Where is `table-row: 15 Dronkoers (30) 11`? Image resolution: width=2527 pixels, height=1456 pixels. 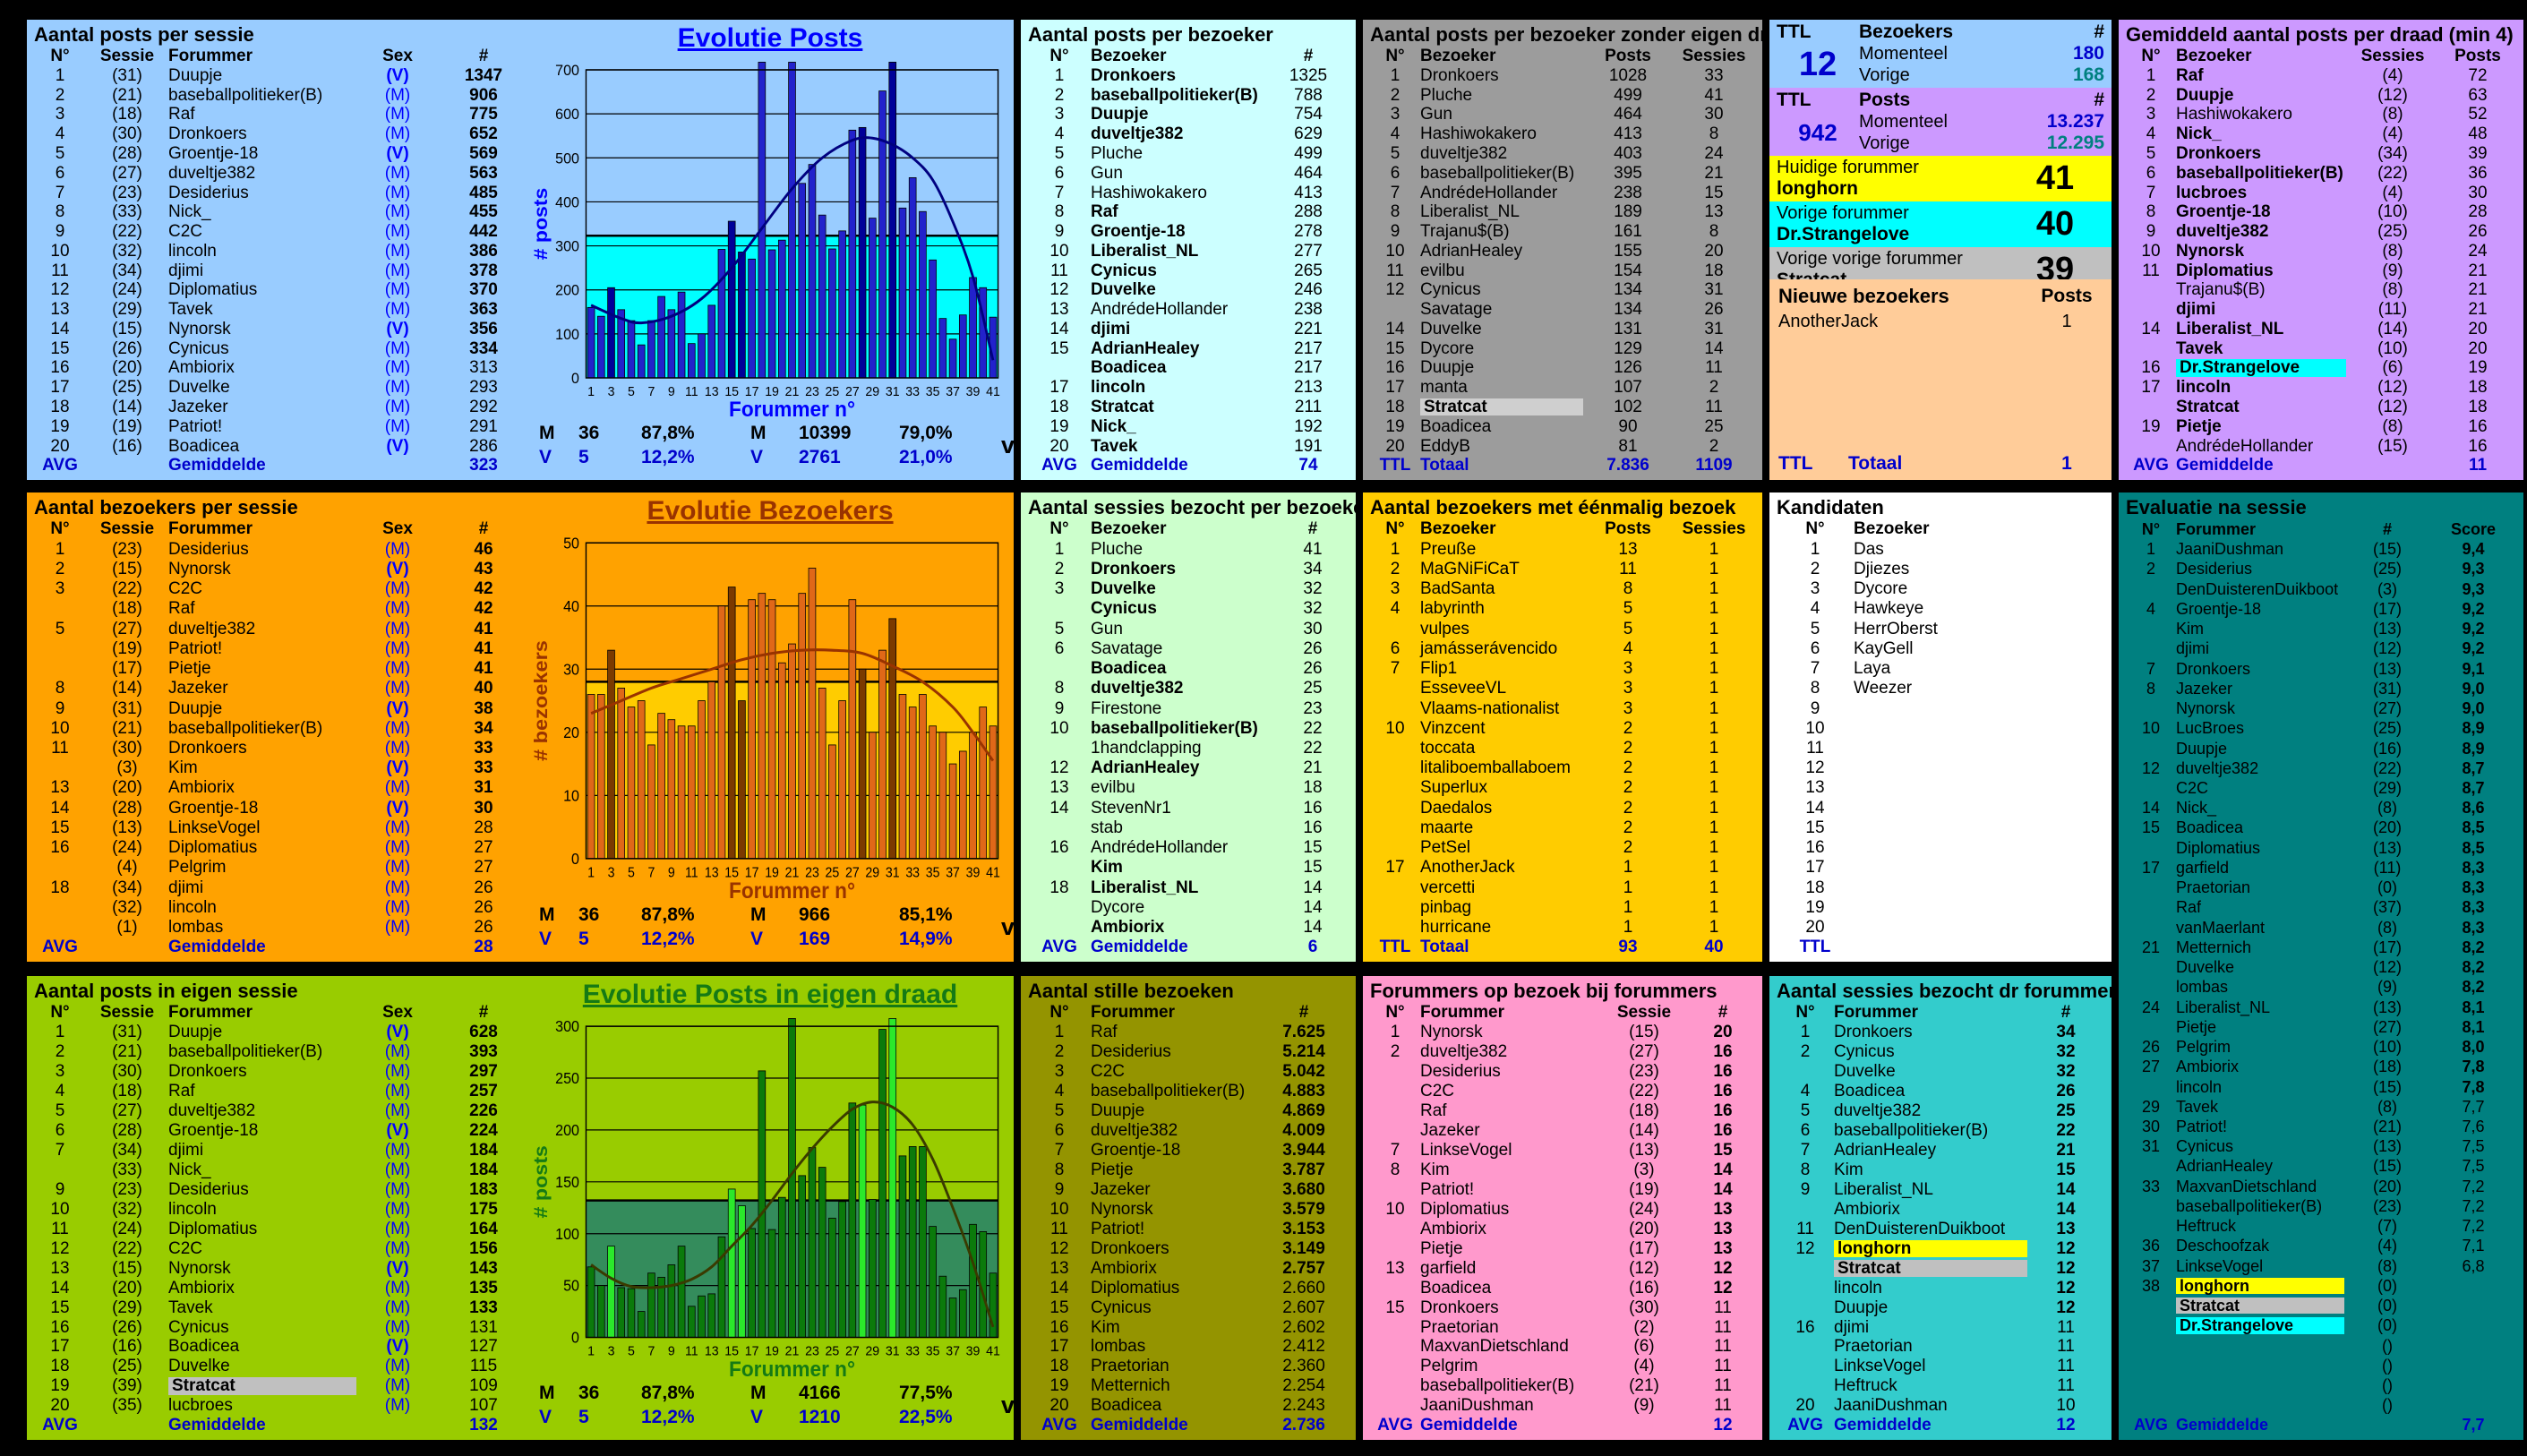
table-row: 15 Dronkoers (30) 11 is located at coordinates (1558, 1307).